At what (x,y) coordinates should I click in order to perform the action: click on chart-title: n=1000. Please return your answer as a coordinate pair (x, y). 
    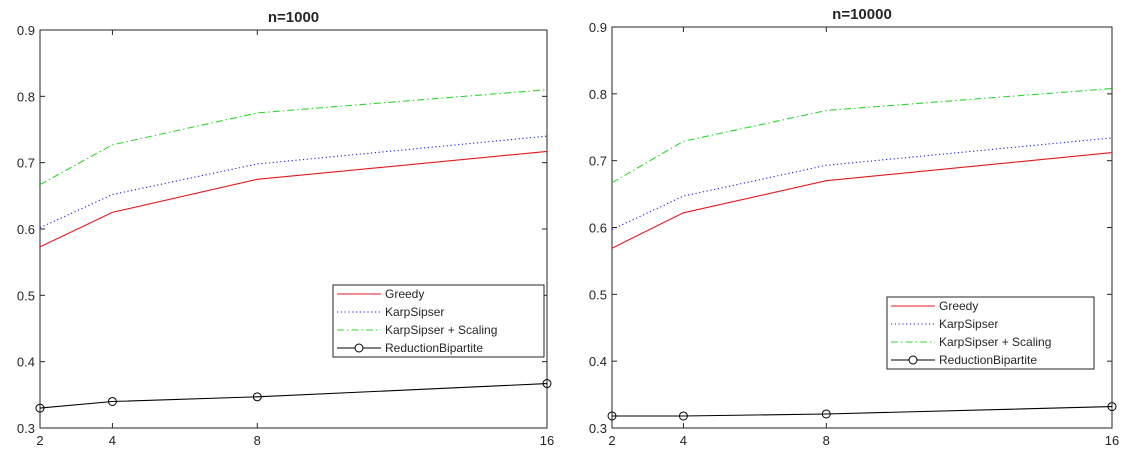
    Looking at the image, I should click on (293, 17).